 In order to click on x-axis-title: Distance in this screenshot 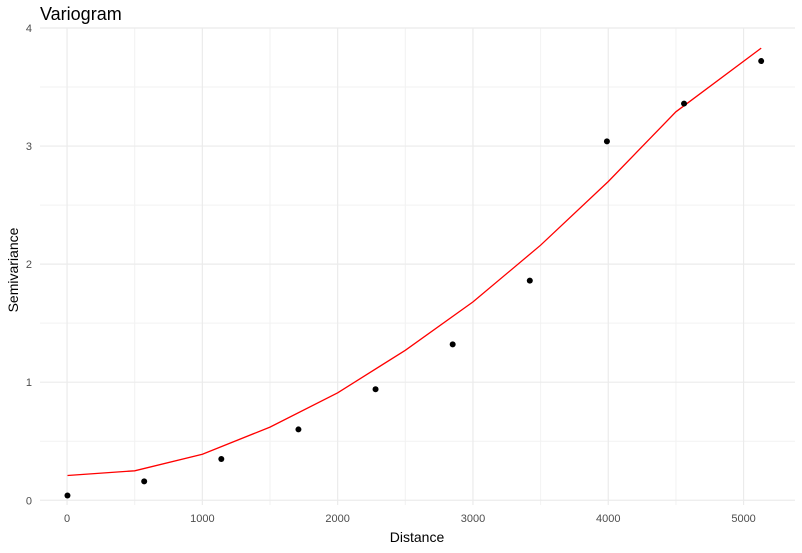, I will do `click(417, 537)`.